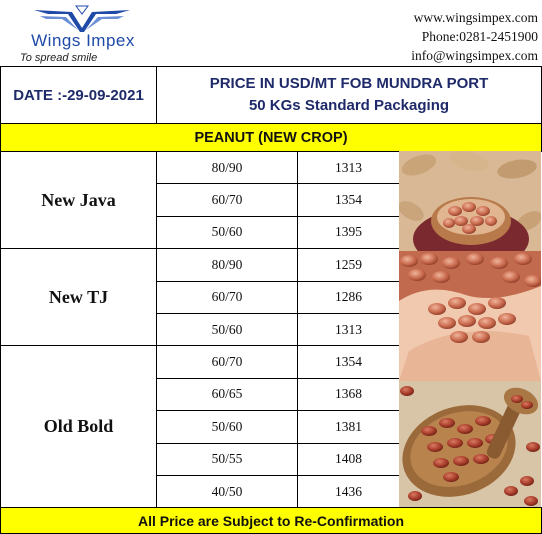  Describe the element at coordinates (348, 265) in the screenshot. I see `price-cell: 1259` at that location.